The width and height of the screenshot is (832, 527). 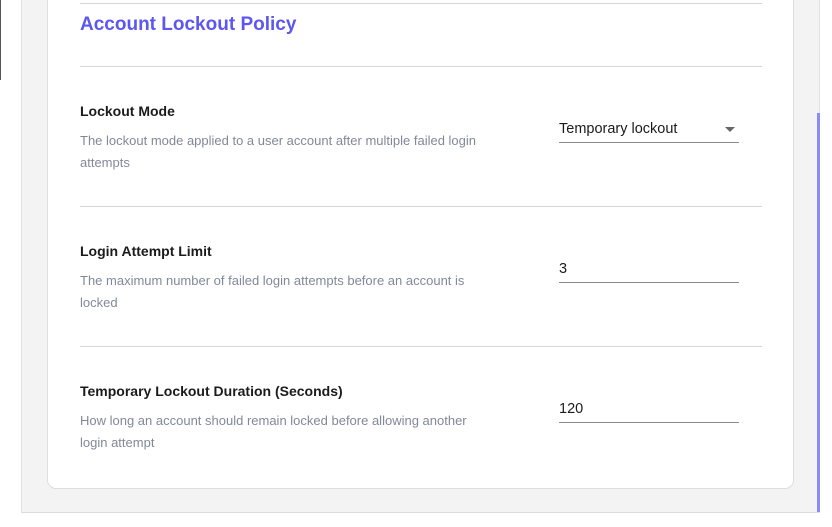 What do you see at coordinates (649, 270) in the screenshot?
I see `login-attempt-limit-input: 3` at bounding box center [649, 270].